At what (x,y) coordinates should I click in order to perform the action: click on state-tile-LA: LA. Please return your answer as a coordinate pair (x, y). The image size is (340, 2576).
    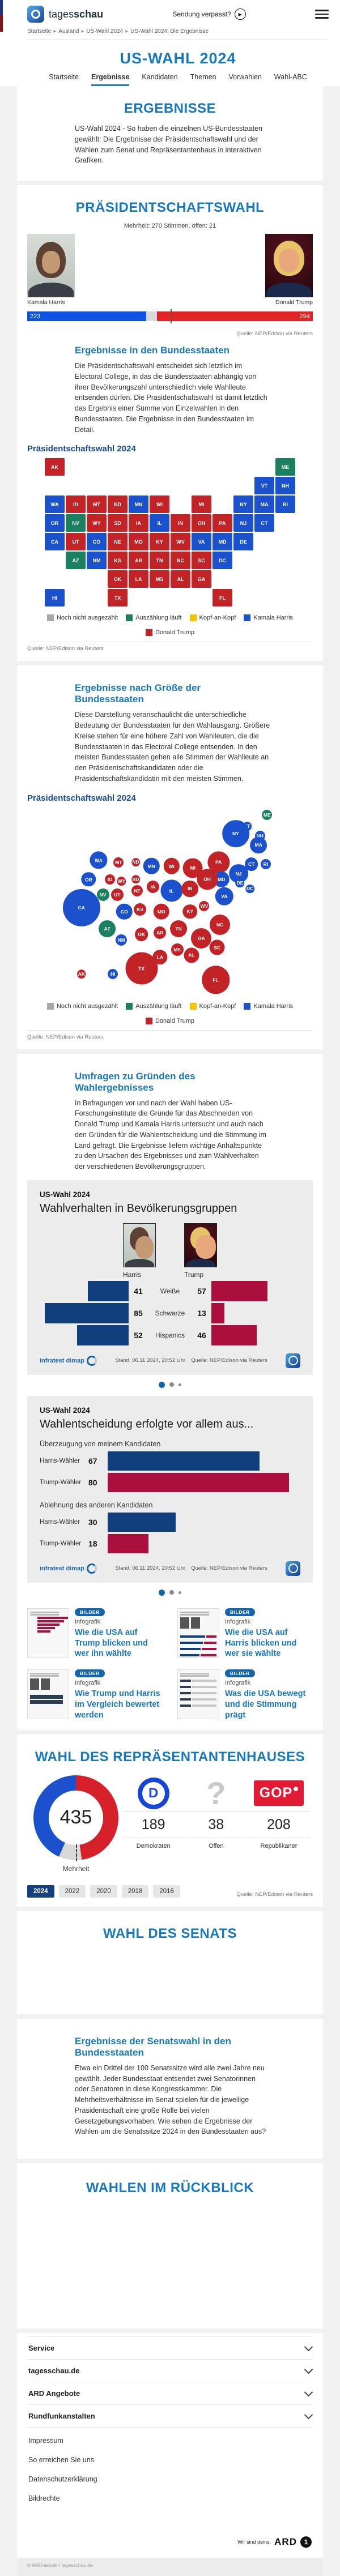
    Looking at the image, I should click on (138, 579).